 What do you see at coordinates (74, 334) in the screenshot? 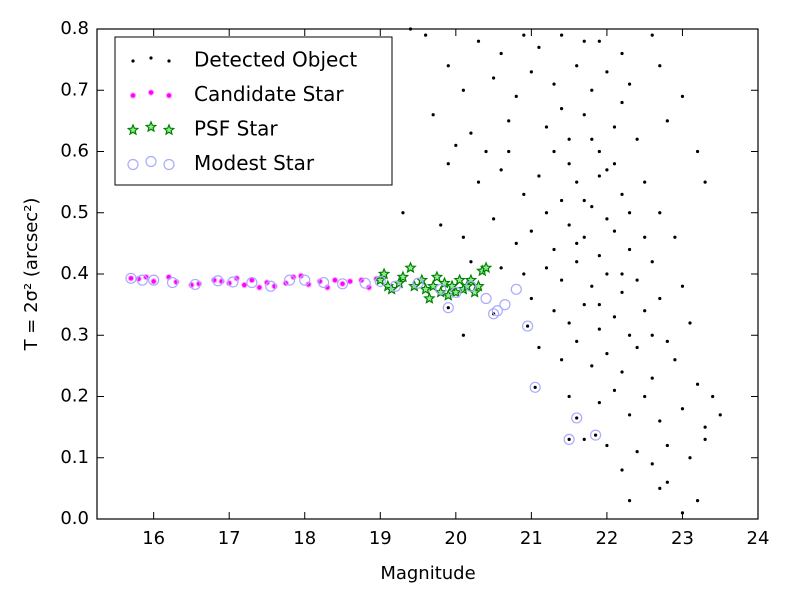
I see `y-tick-label: 0.3` at bounding box center [74, 334].